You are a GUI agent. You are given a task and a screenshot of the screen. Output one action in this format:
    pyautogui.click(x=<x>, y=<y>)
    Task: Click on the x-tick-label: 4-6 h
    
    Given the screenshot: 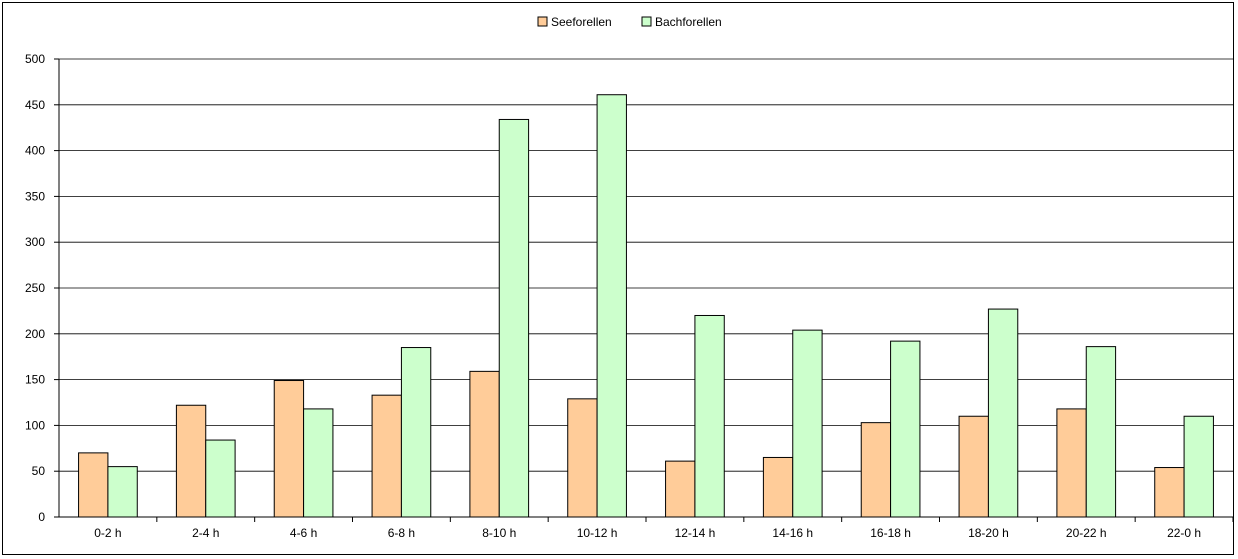 What is the action you would take?
    pyautogui.click(x=303, y=533)
    